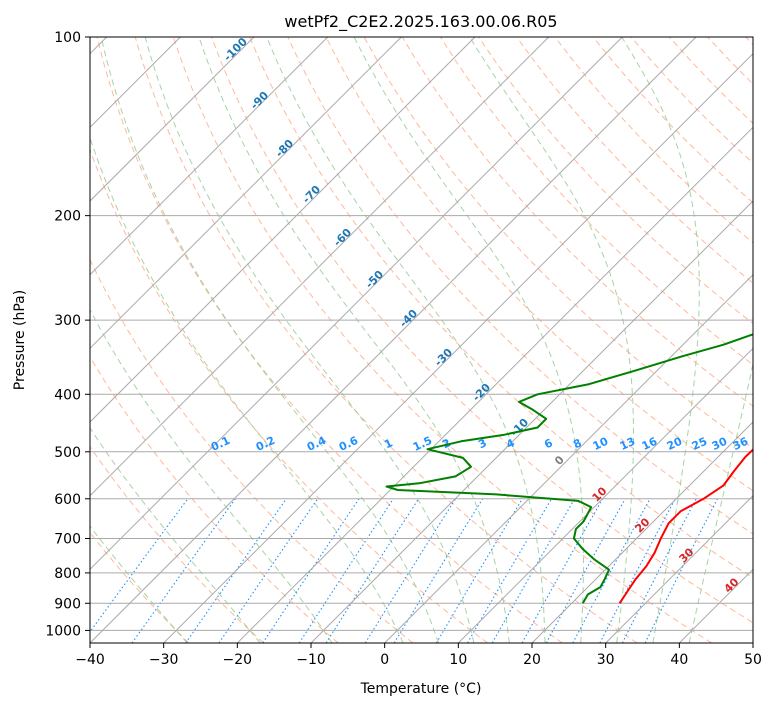 Image resolution: width=775 pixels, height=708 pixels. What do you see at coordinates (418, 655) in the screenshot?
I see `x-axis: −40 −30 −20 −10 0 10 20 30 40 50` at bounding box center [418, 655].